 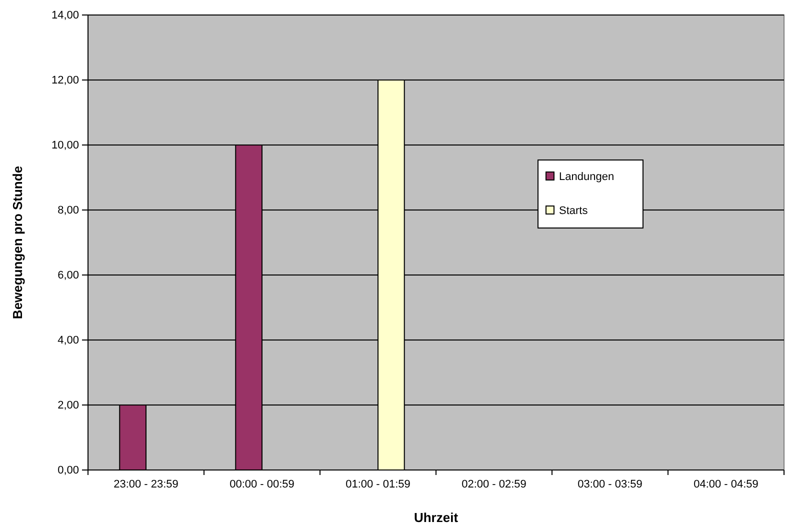 What do you see at coordinates (65, 16) in the screenshot?
I see `y-tick-label: 14,00` at bounding box center [65, 16].